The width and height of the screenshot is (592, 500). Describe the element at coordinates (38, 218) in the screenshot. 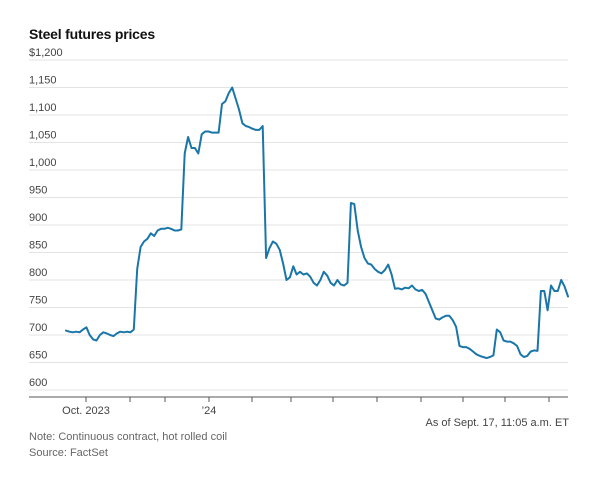

I see `y-tick-label: 900` at that location.